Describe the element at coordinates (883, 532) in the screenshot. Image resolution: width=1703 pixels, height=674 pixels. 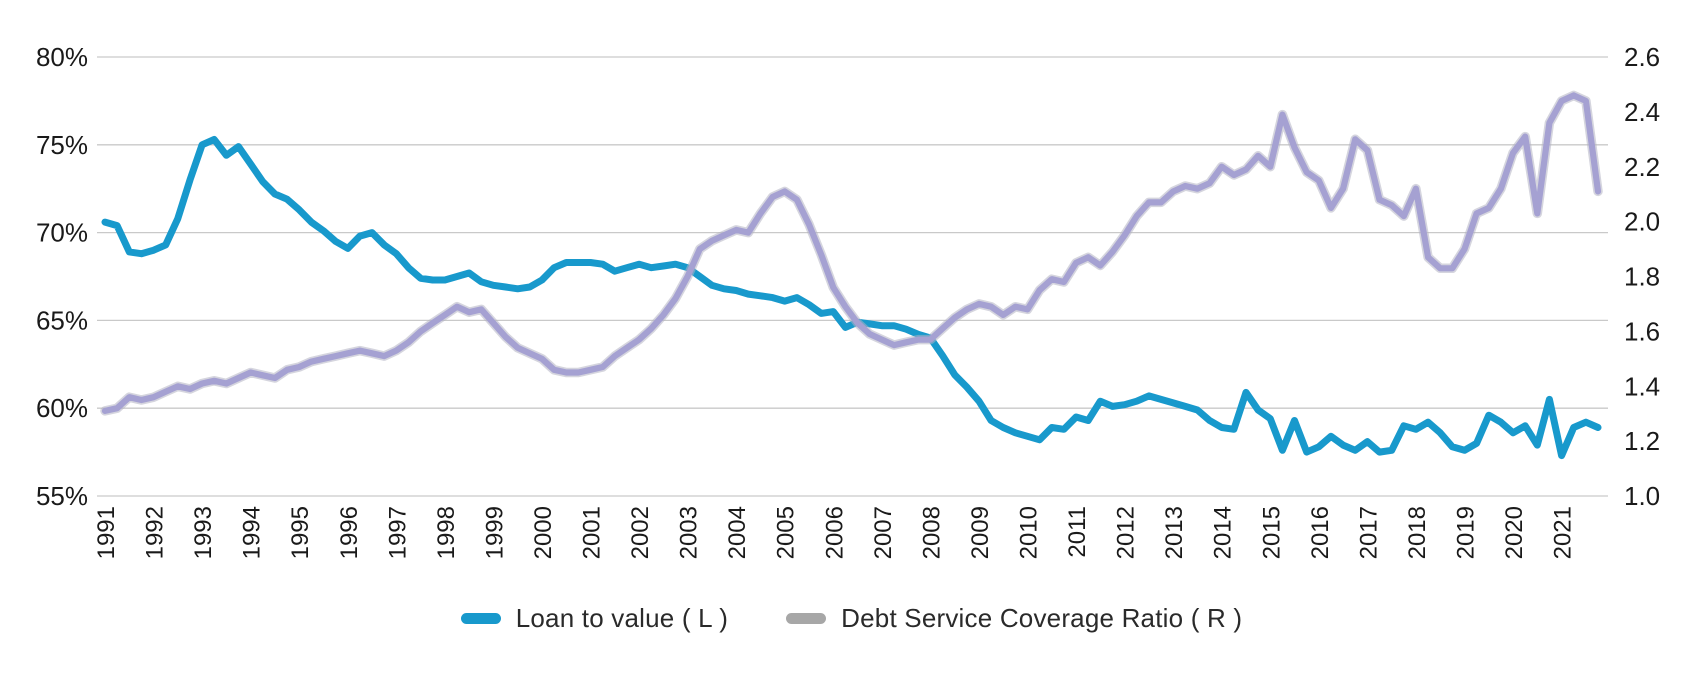
I see `x-axis-label-2007: 2007` at that location.